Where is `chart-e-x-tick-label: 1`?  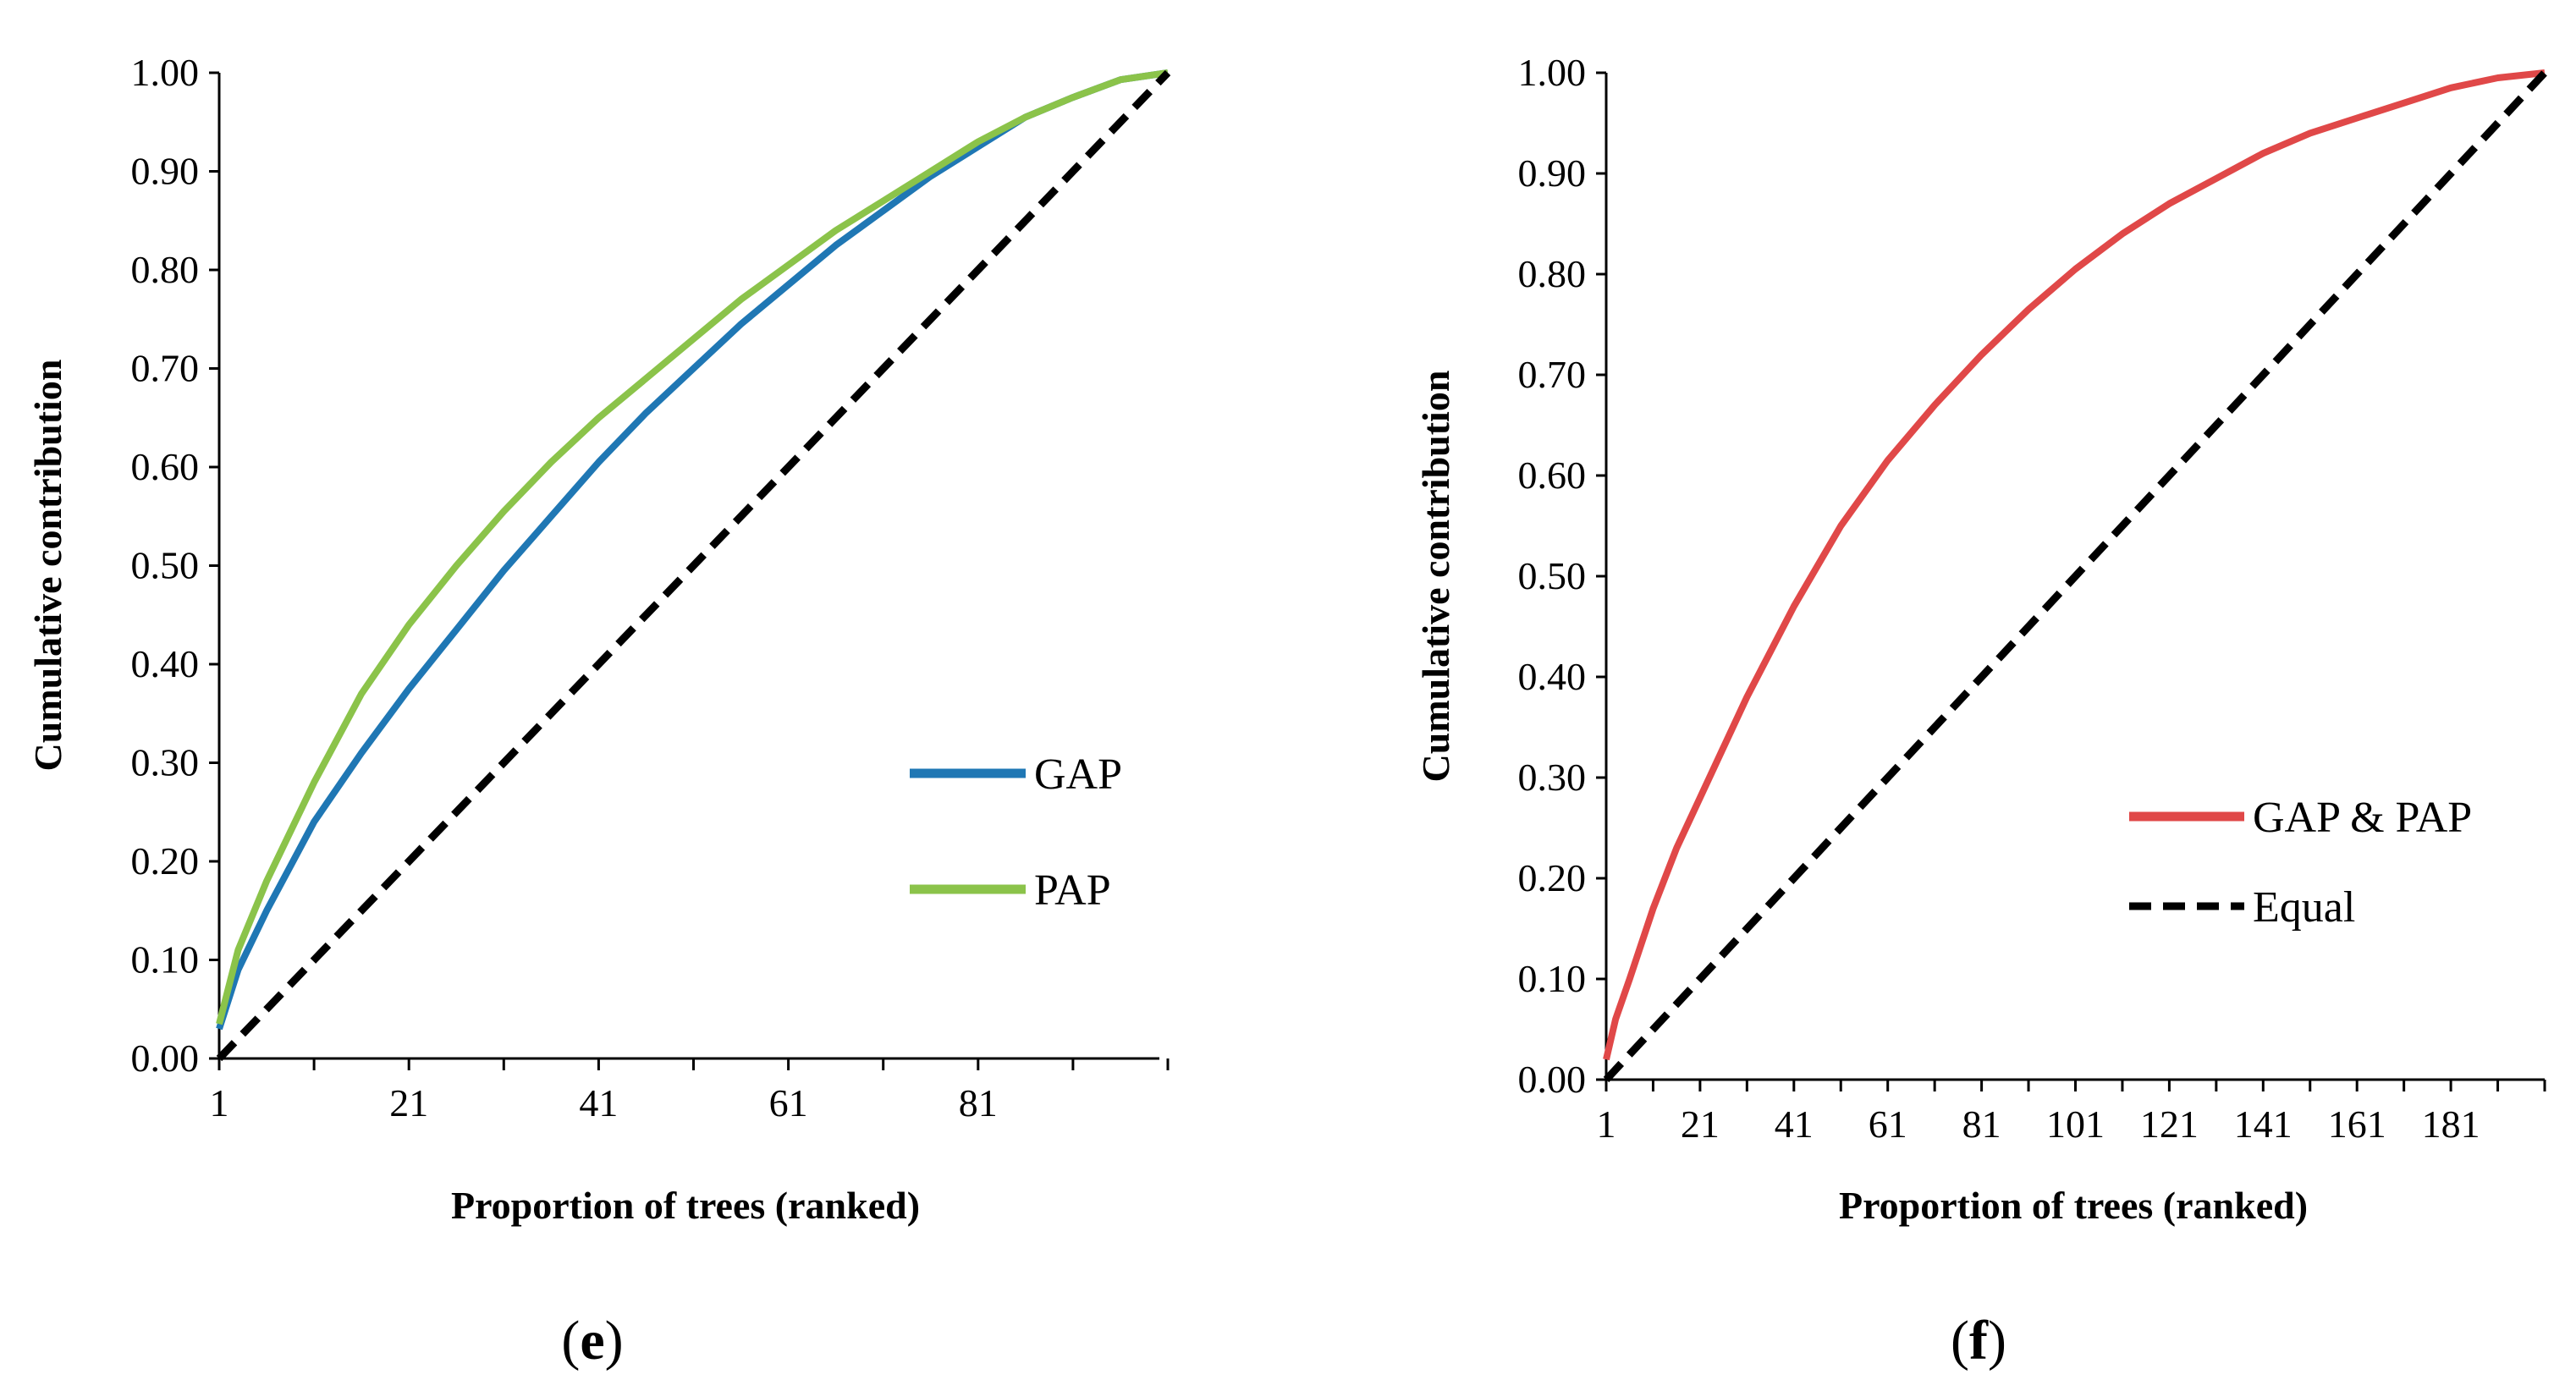
chart-e-x-tick-label: 1 is located at coordinates (219, 1102).